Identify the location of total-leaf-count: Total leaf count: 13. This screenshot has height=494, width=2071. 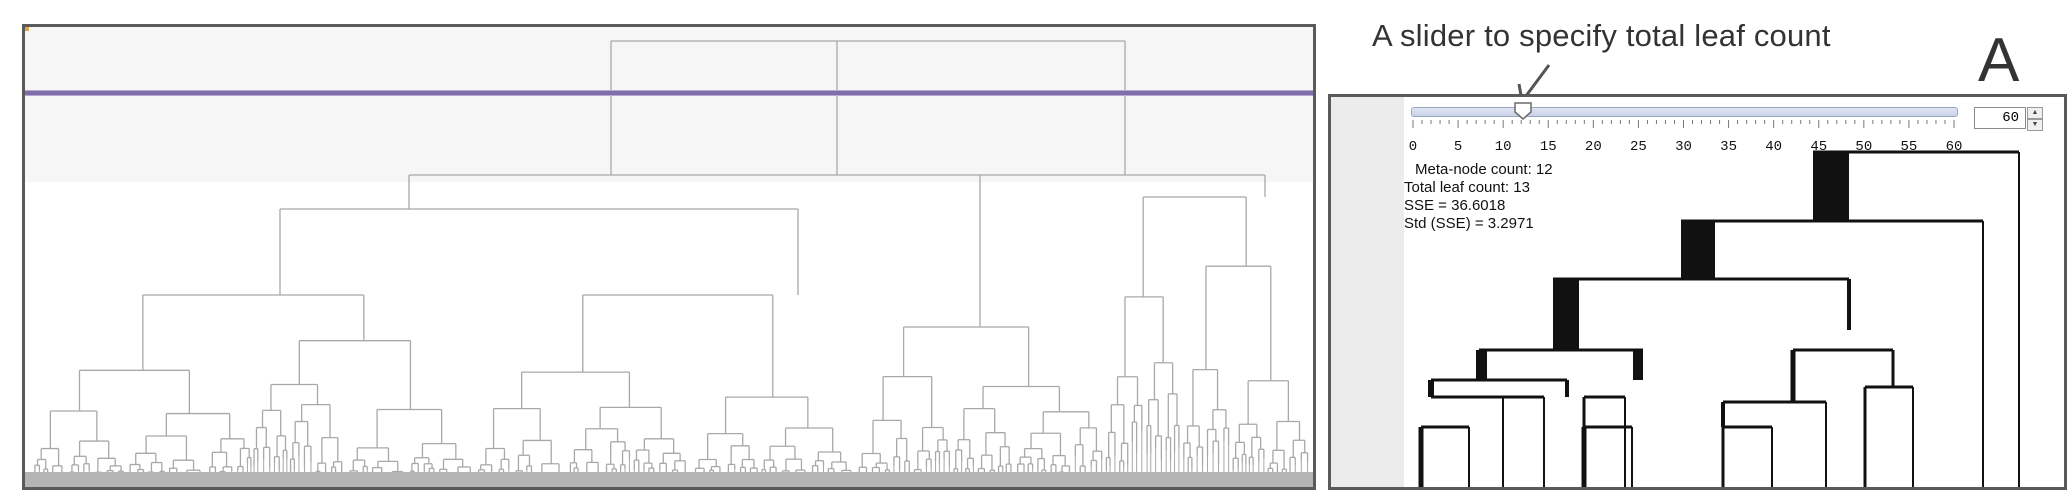
(1467, 187).